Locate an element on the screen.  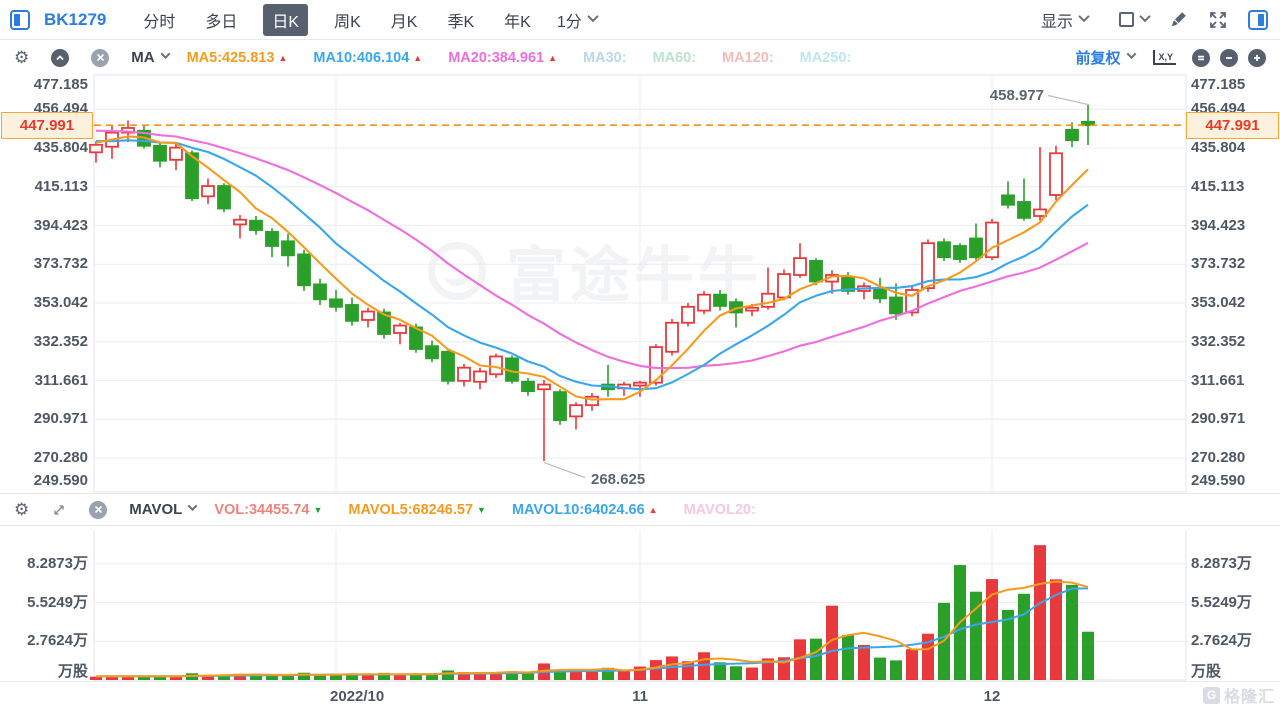
x-axis-label: 2022/10 is located at coordinates (357, 696).